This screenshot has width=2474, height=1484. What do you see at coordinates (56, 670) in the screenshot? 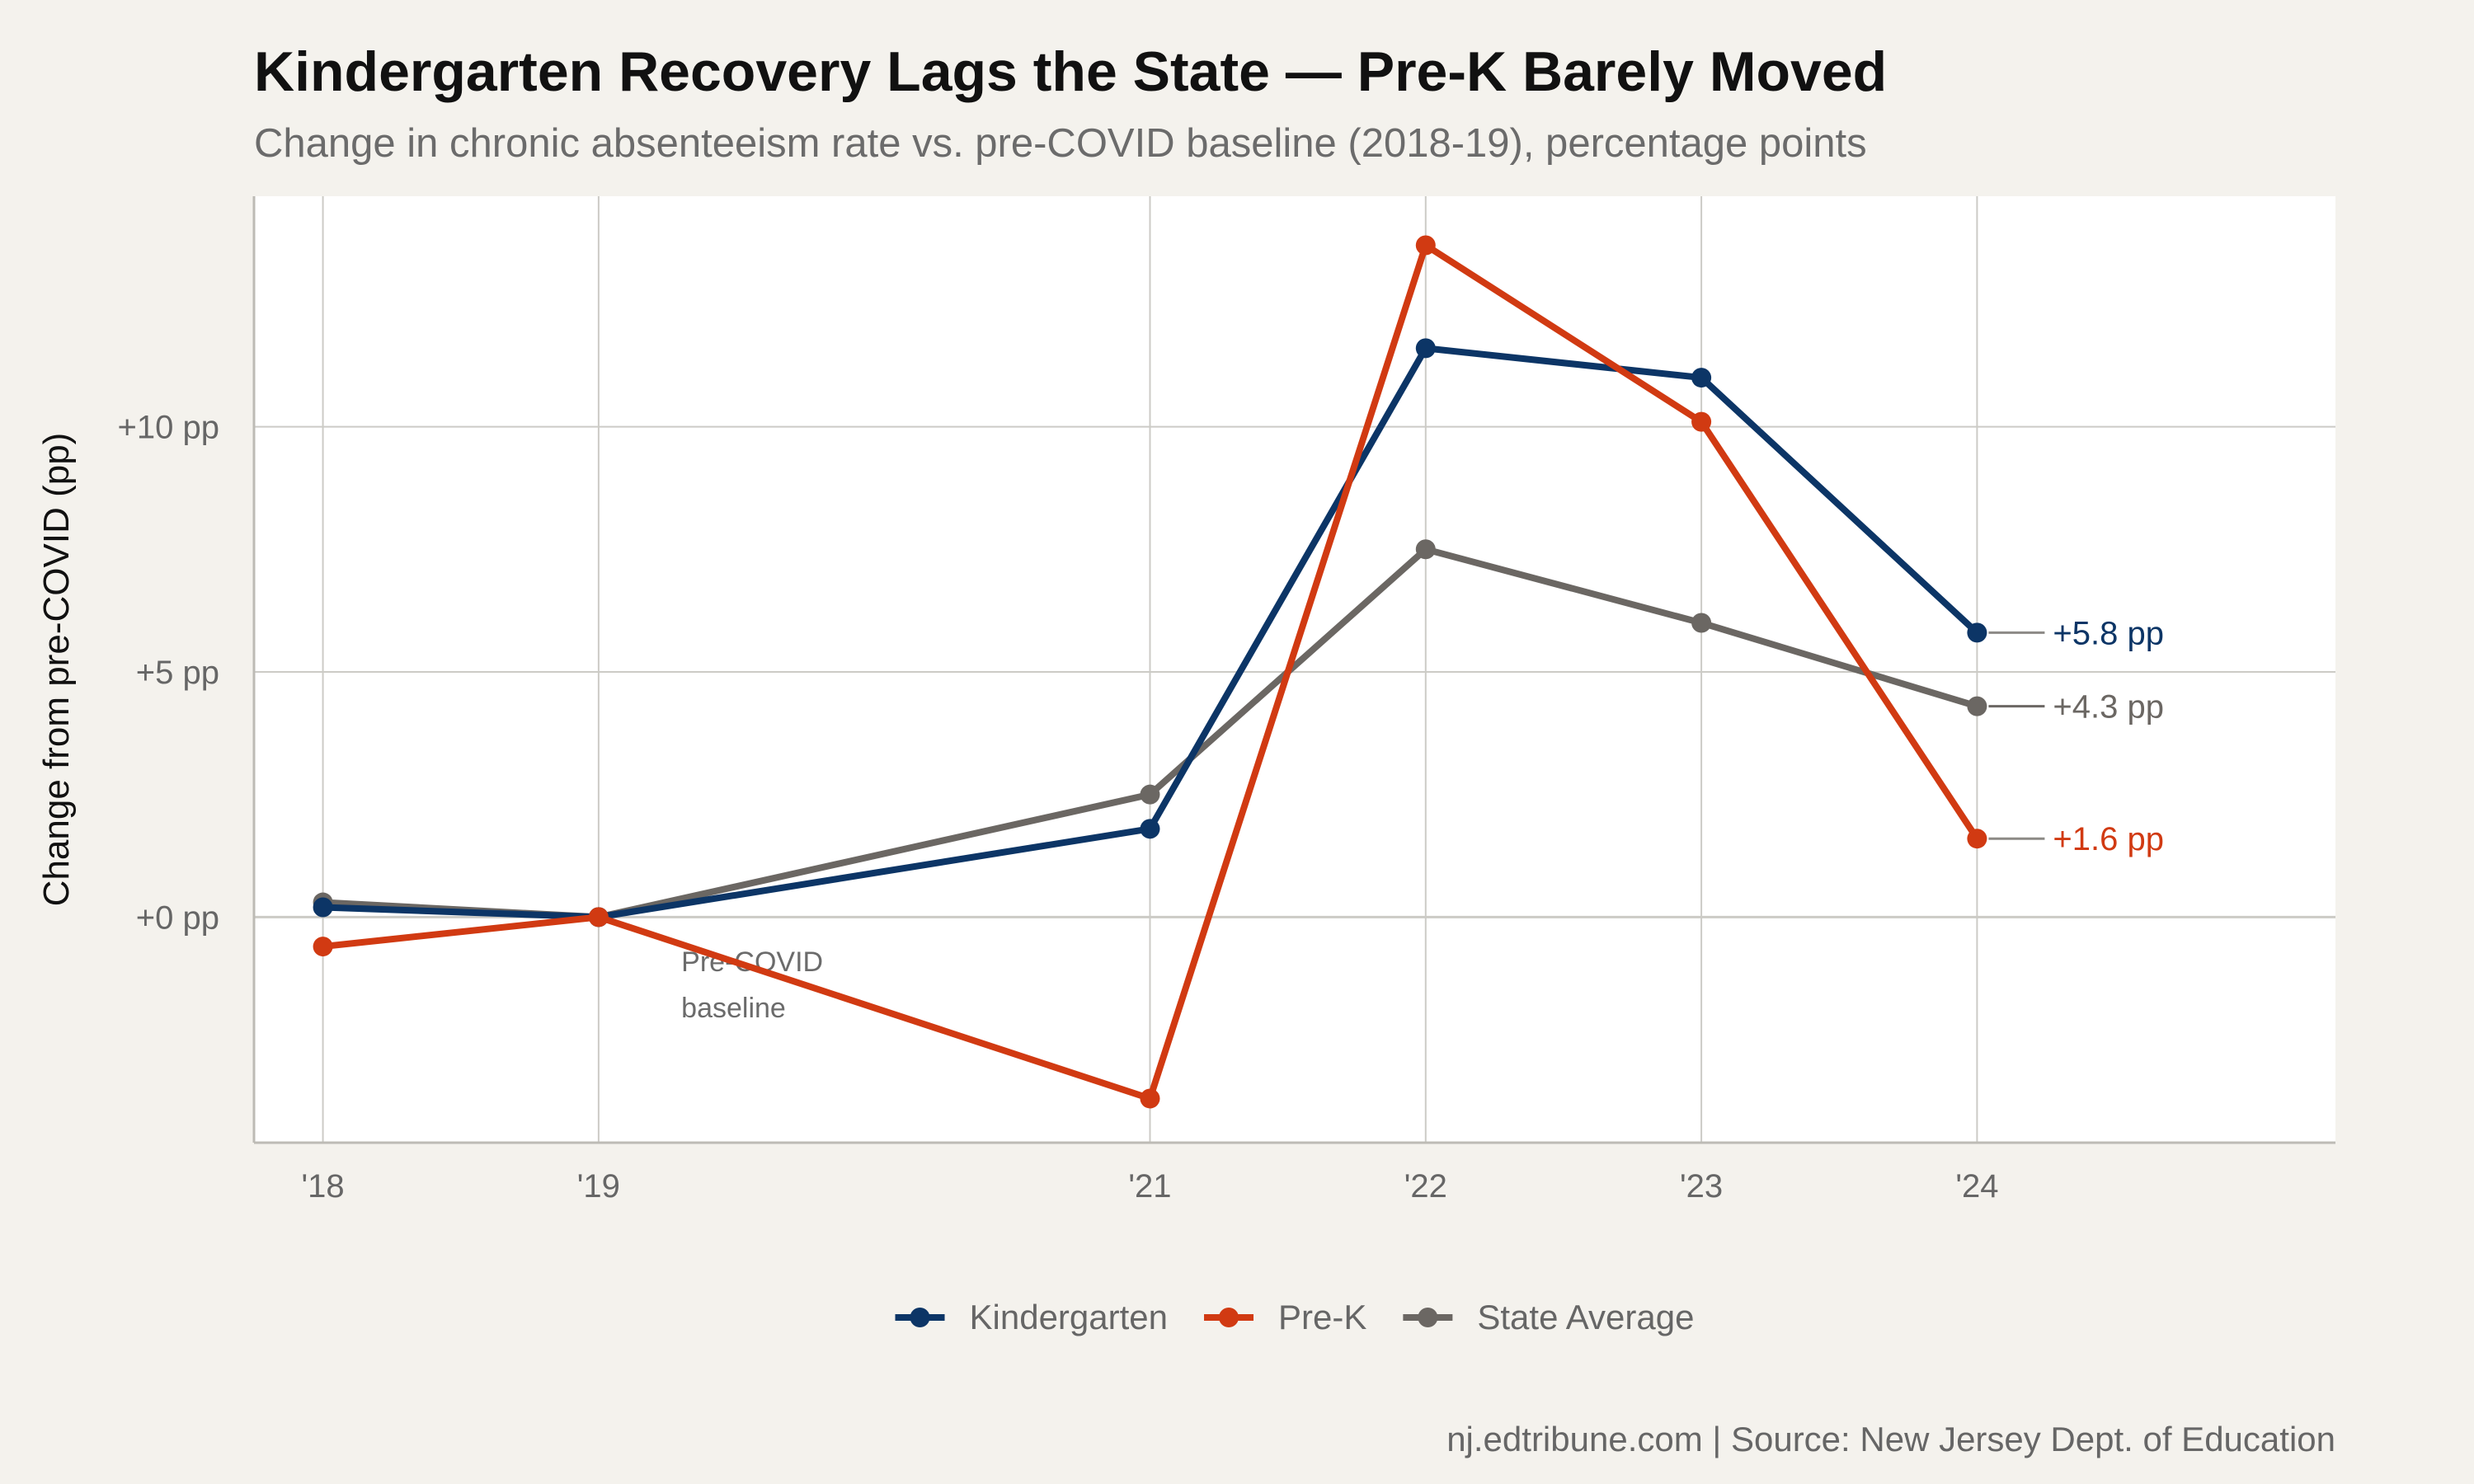
I see `y-axis-title: Change from pre-COVID (pp)` at bounding box center [56, 670].